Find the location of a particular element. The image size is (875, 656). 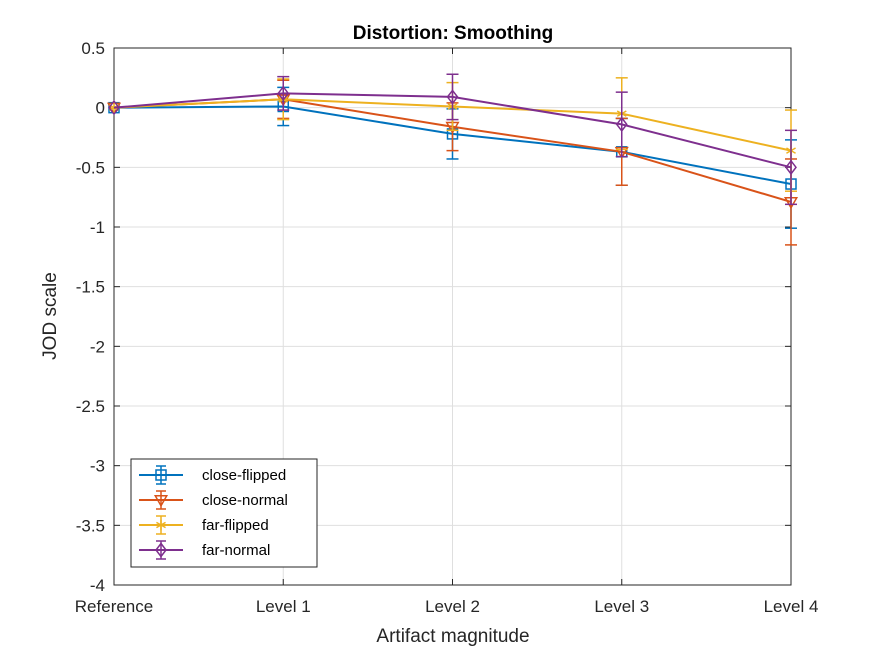

y-tick-label: -1.5 is located at coordinates (90, 287).